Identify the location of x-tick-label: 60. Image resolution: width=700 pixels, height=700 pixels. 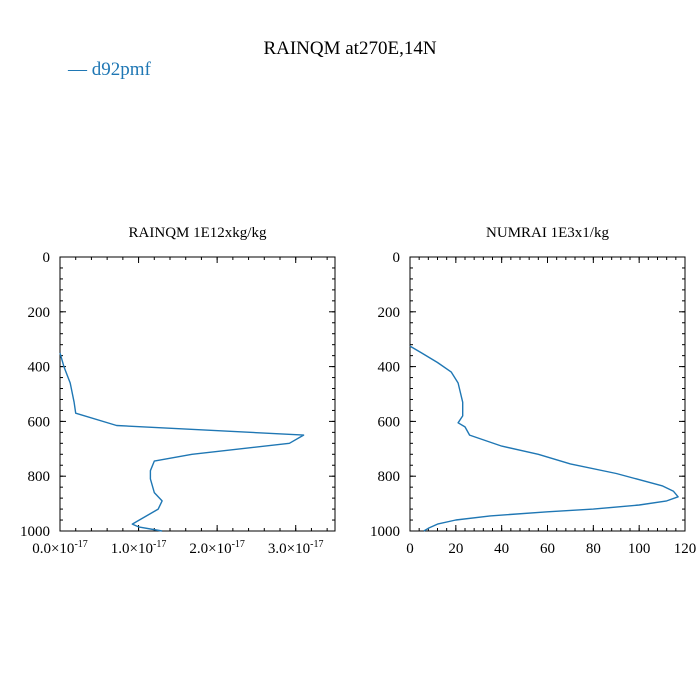
(547, 549).